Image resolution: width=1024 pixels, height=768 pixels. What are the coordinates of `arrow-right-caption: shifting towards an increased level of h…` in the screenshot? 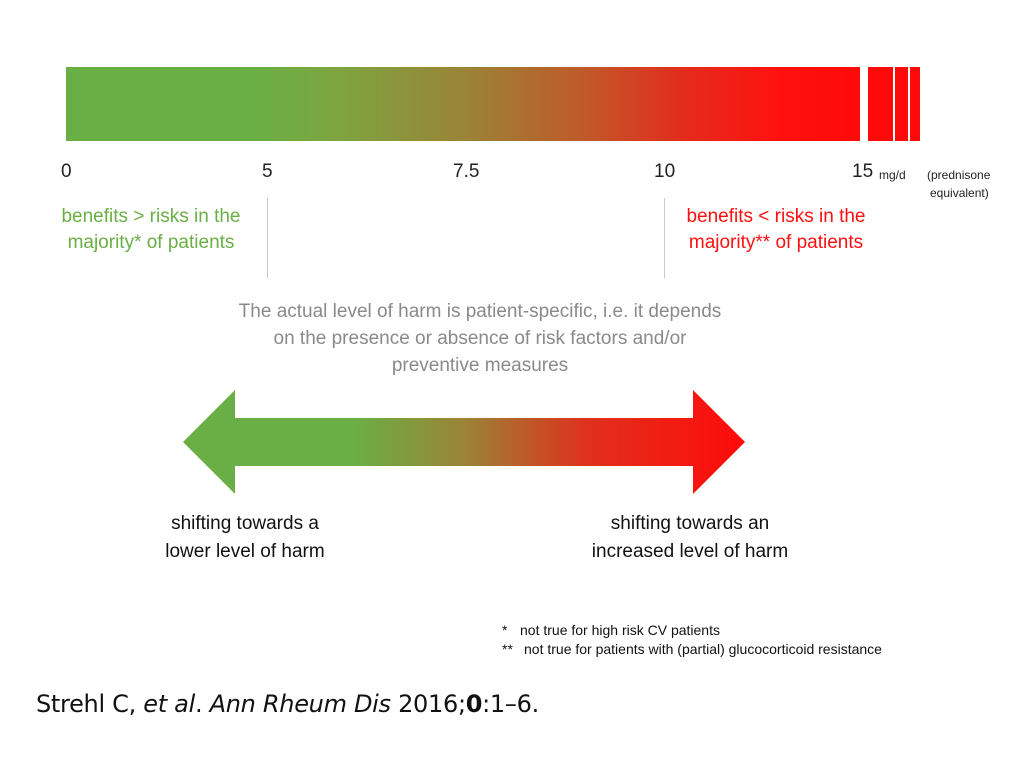 It's located at (690, 538).